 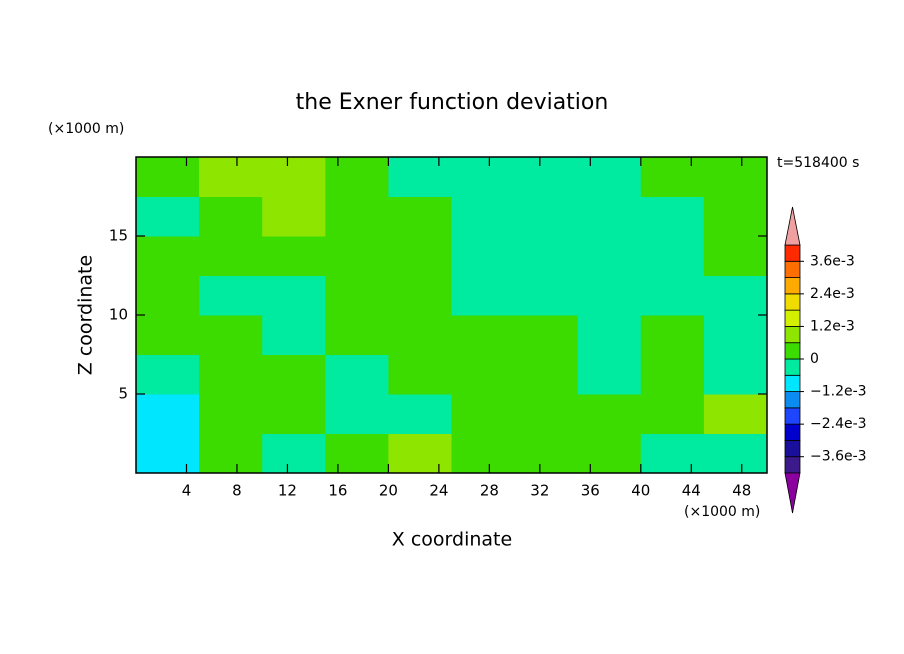 What do you see at coordinates (590, 491) in the screenshot?
I see `x-tick-label: 36` at bounding box center [590, 491].